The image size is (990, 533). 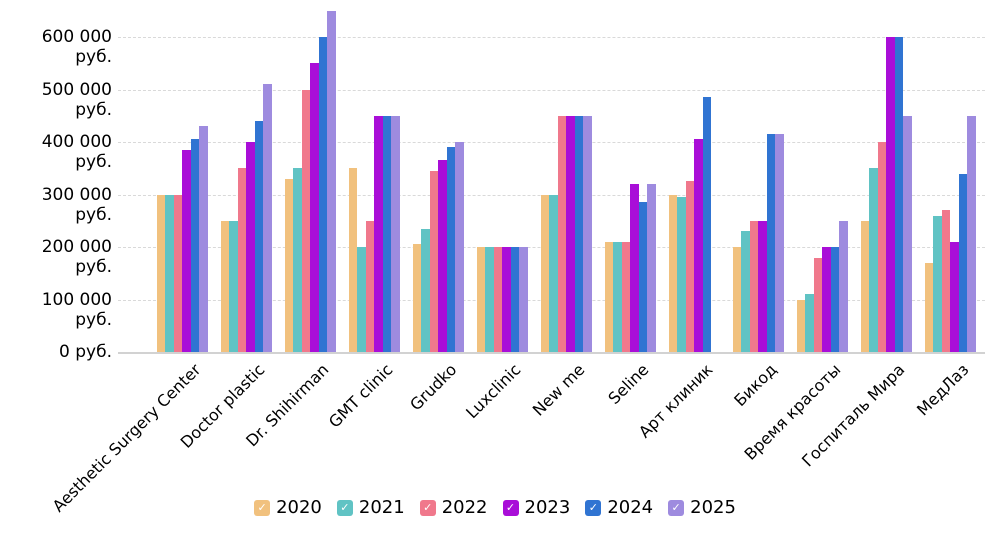 I want to click on bar-2022-Seline, so click(x=625, y=296).